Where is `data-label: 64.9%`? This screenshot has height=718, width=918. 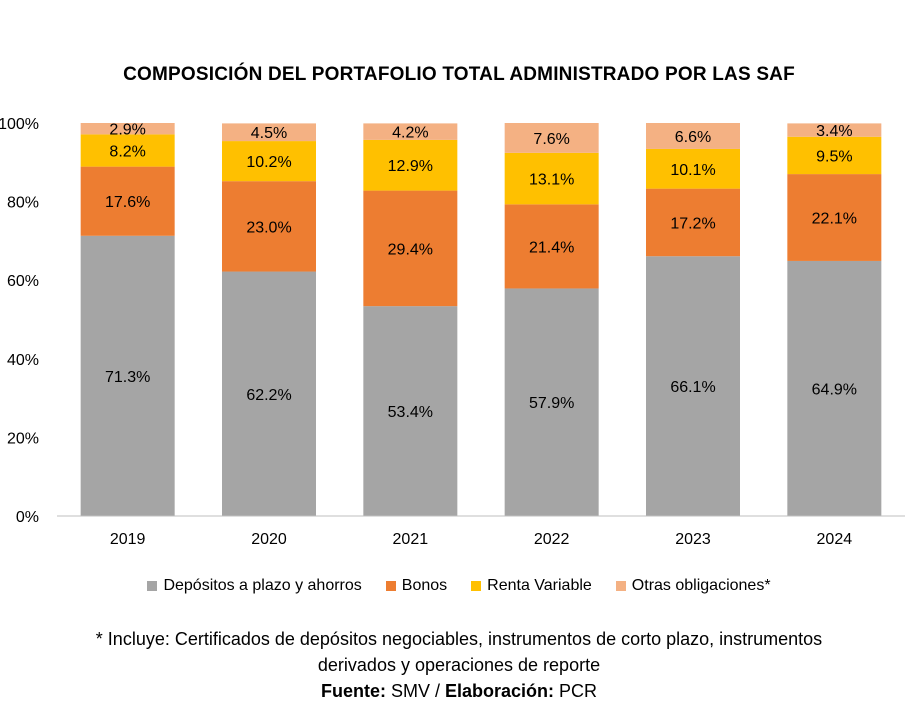 data-label: 64.9% is located at coordinates (834, 389).